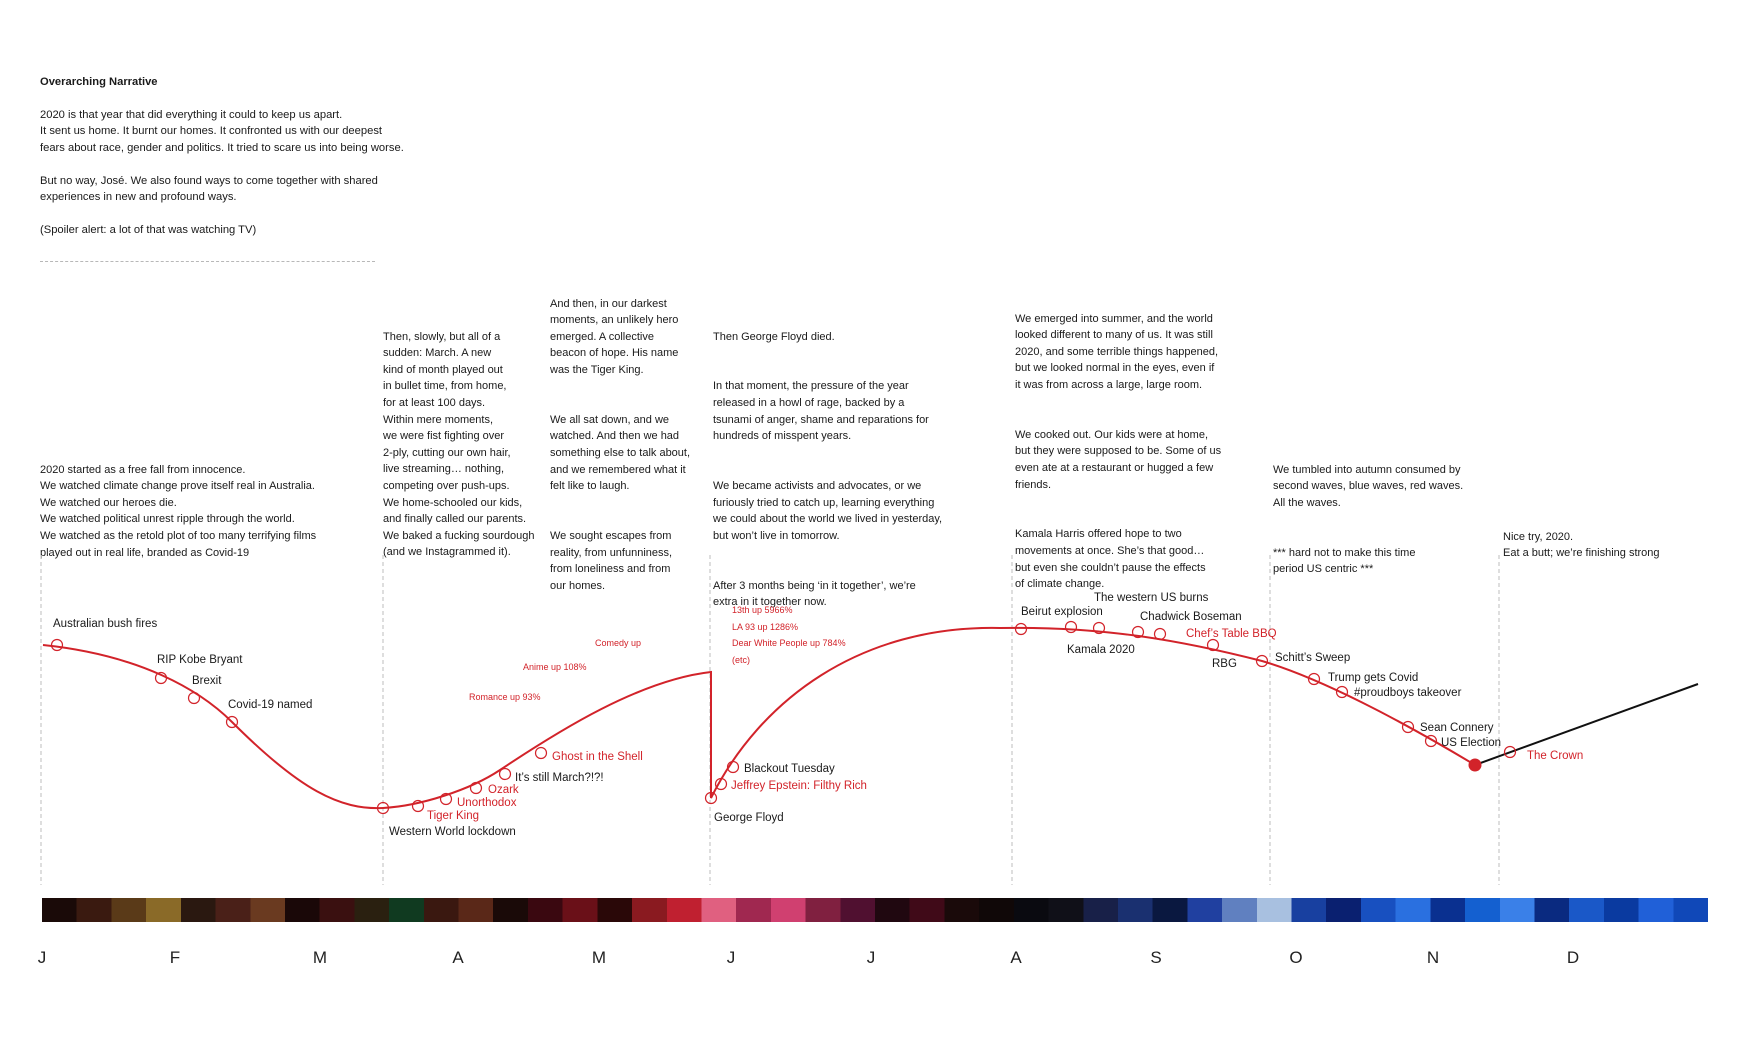 Image resolution: width=1740 pixels, height=1052 pixels. I want to click on month-label-dec: D, so click(1573, 957).